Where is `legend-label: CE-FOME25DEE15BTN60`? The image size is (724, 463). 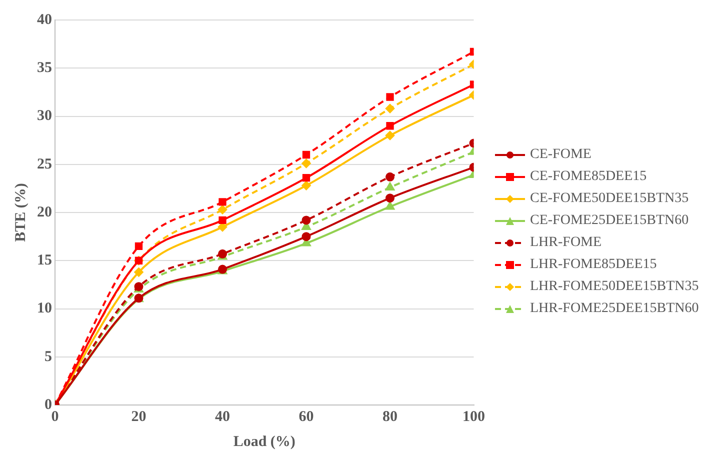
legend-label: CE-FOME25DEE15BTN60 is located at coordinates (609, 220).